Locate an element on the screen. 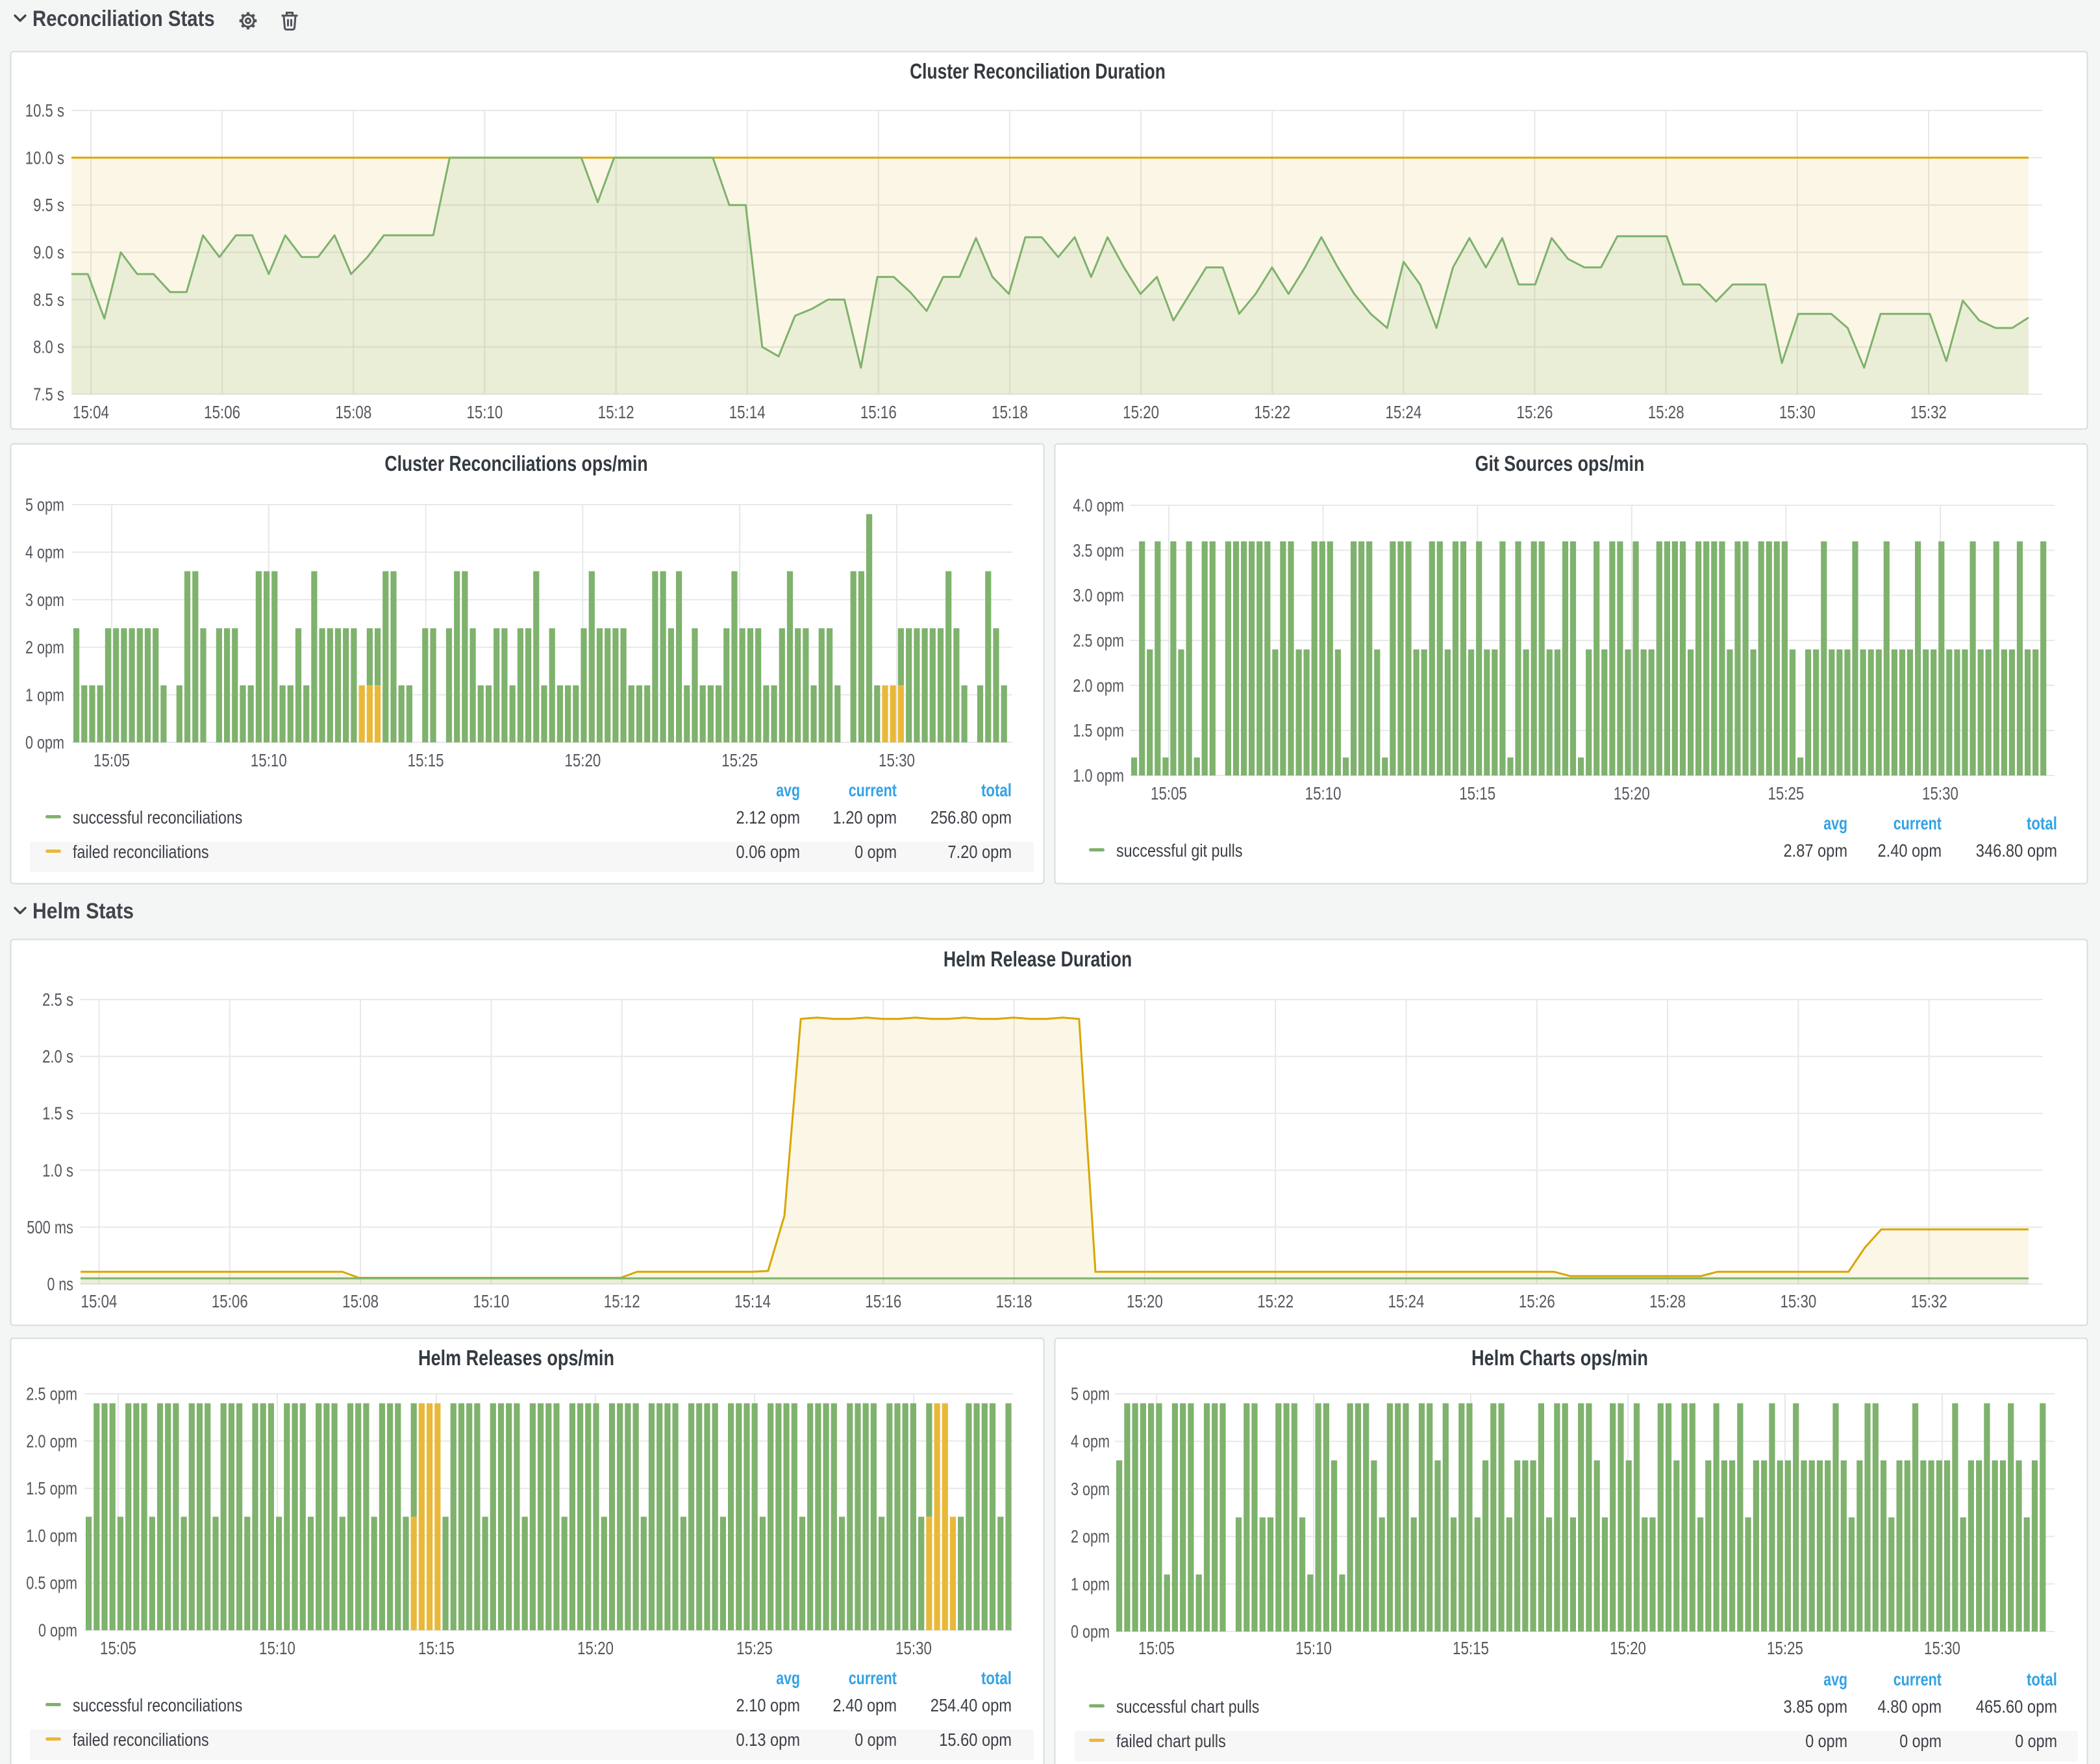 The image size is (2100, 1764). svg-text: 0 ns is located at coordinates (60, 1284).